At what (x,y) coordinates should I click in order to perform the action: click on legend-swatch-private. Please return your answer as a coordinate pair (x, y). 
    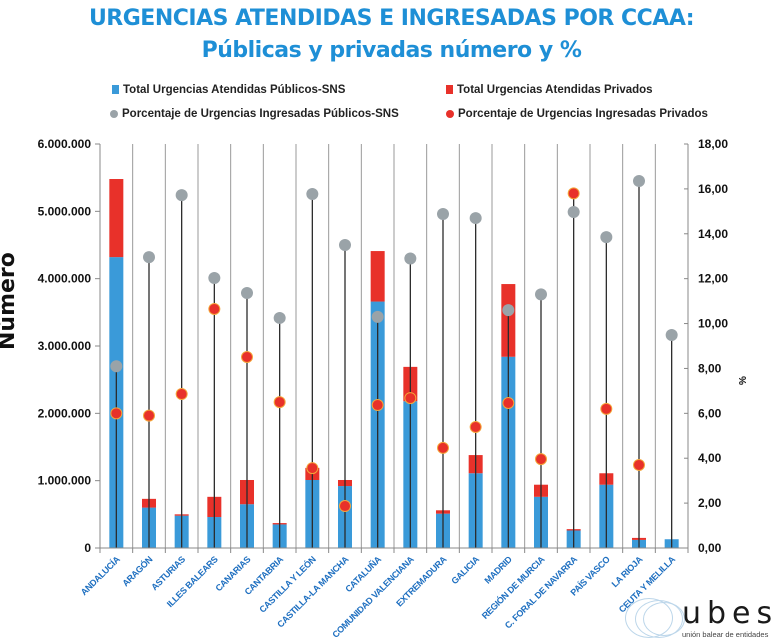
    Looking at the image, I should click on (449, 89).